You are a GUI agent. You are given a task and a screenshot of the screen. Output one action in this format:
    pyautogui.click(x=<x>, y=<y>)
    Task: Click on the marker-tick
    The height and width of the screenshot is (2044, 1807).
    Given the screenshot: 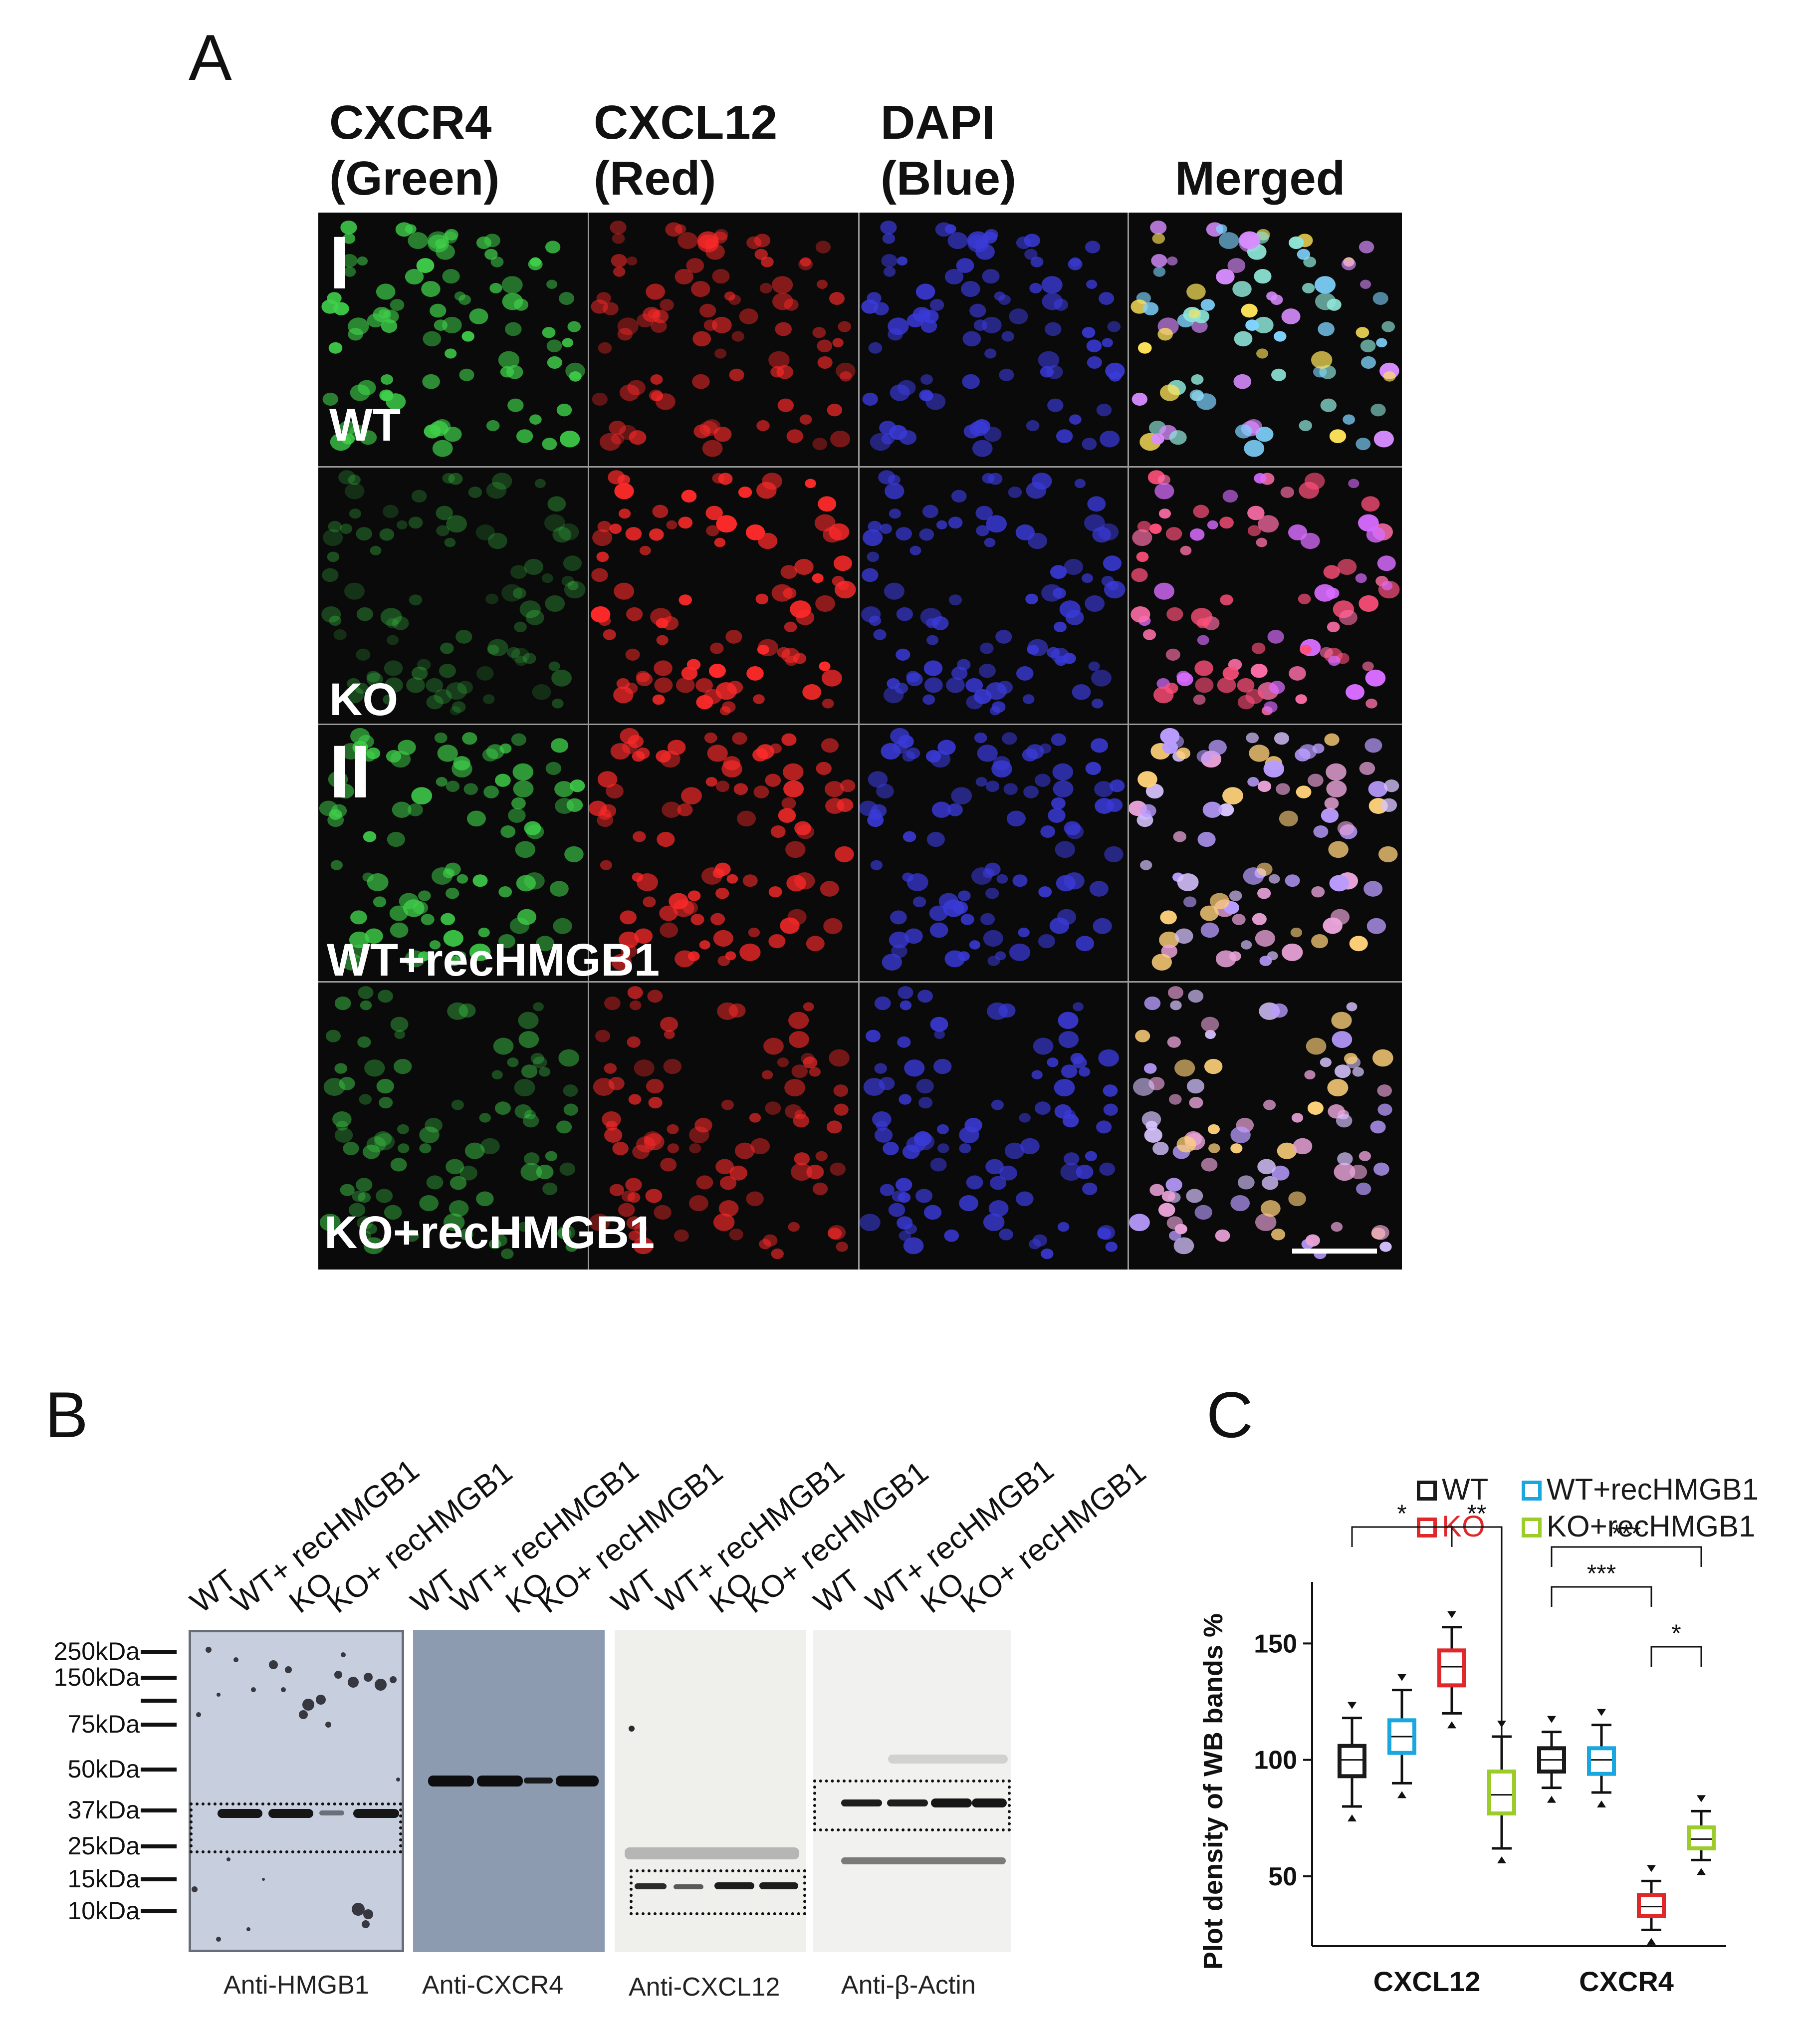 What is the action you would take?
    pyautogui.click(x=159, y=1770)
    